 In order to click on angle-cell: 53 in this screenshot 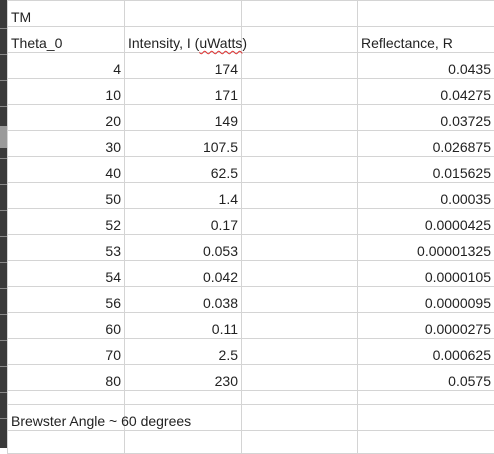, I will do `click(66, 248)`.